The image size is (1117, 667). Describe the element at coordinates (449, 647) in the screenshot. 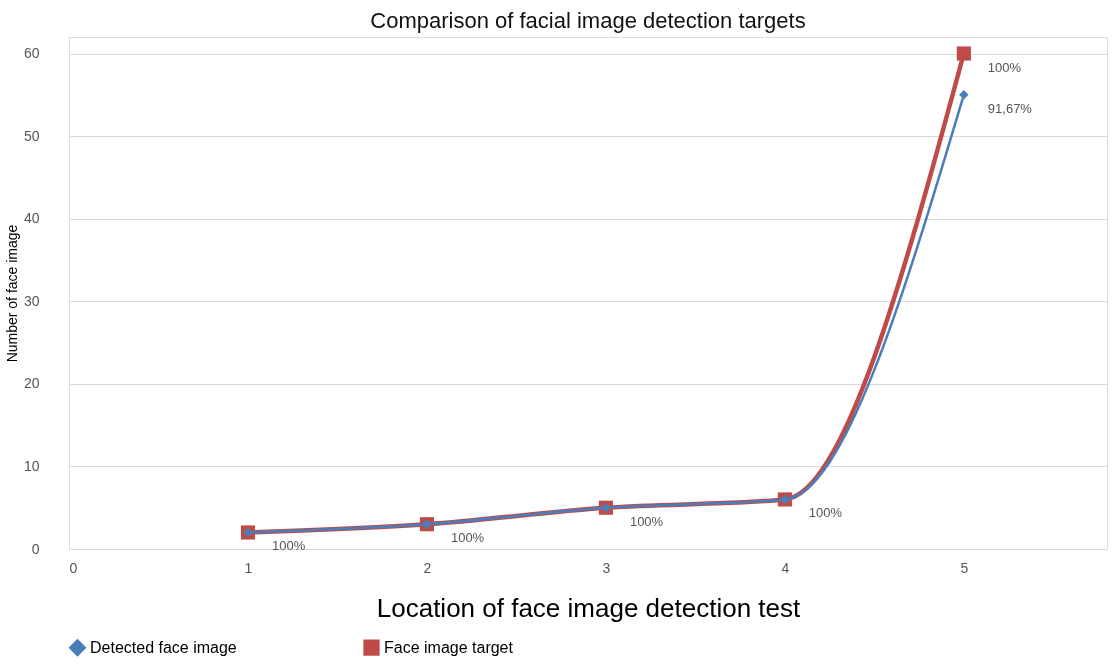

I see `legend-label: Face image target` at that location.